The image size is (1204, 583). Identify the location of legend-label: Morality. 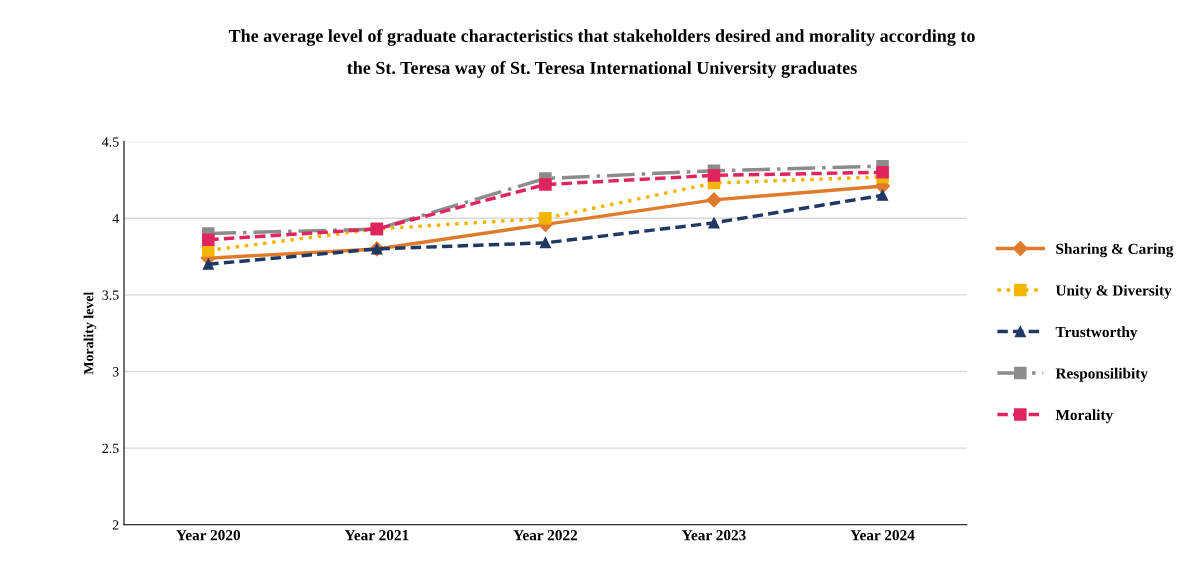
(1084, 416).